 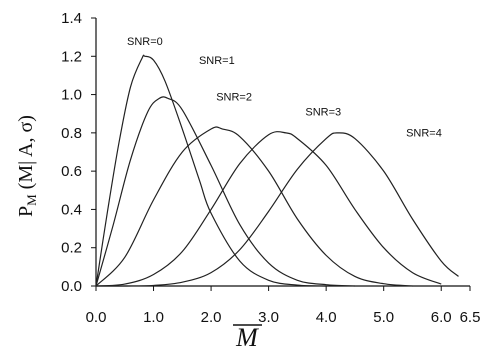 I want to click on x-tick-label: 2.0, so click(x=211, y=317).